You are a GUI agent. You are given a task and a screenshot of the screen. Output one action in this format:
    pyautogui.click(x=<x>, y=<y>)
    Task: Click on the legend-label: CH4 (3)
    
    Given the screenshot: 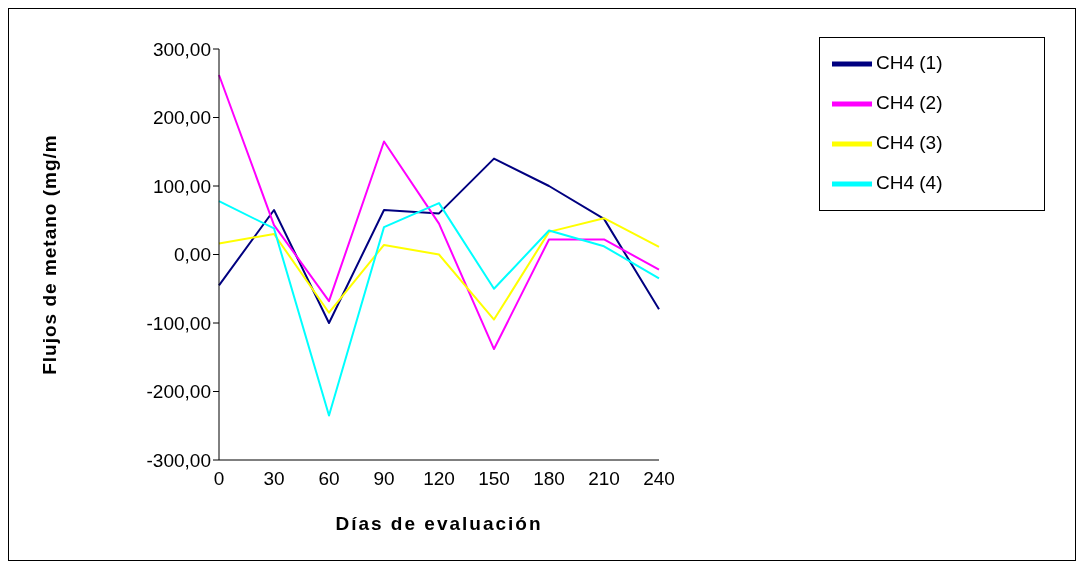 What is the action you would take?
    pyautogui.click(x=909, y=143)
    